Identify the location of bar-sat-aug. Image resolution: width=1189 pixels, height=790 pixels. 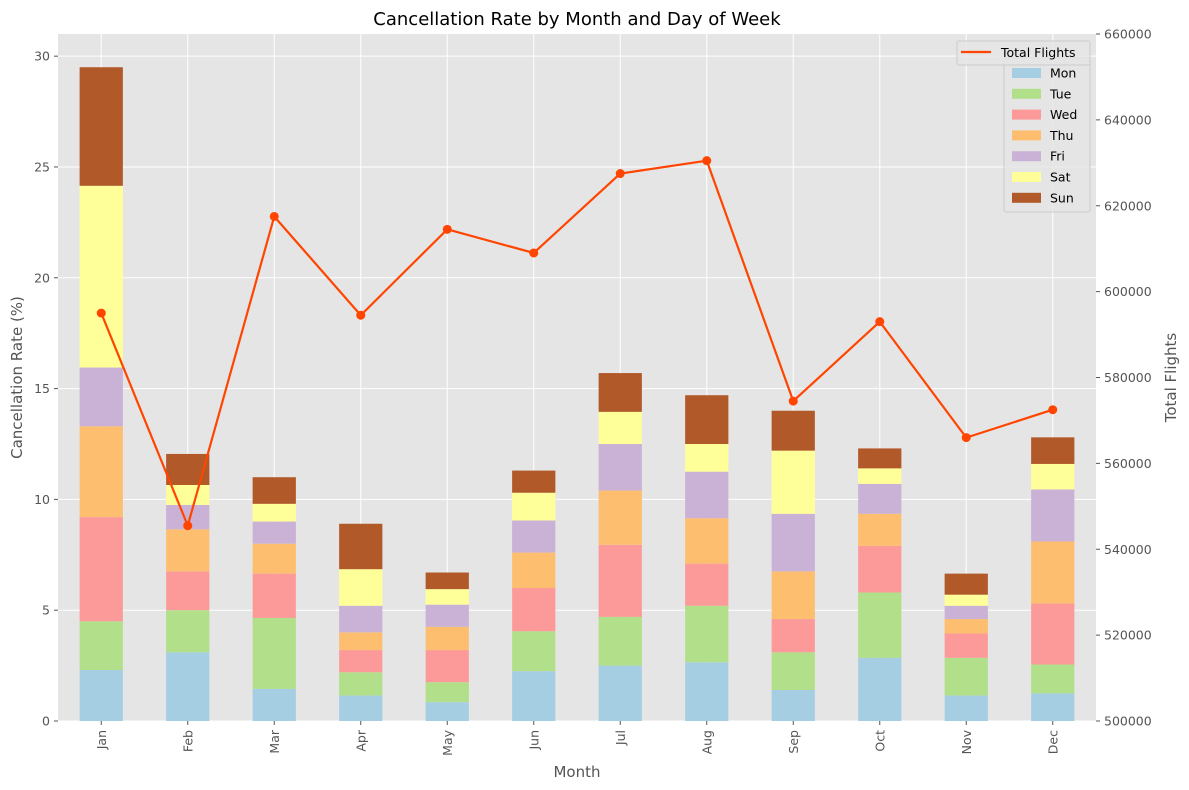
(707, 457).